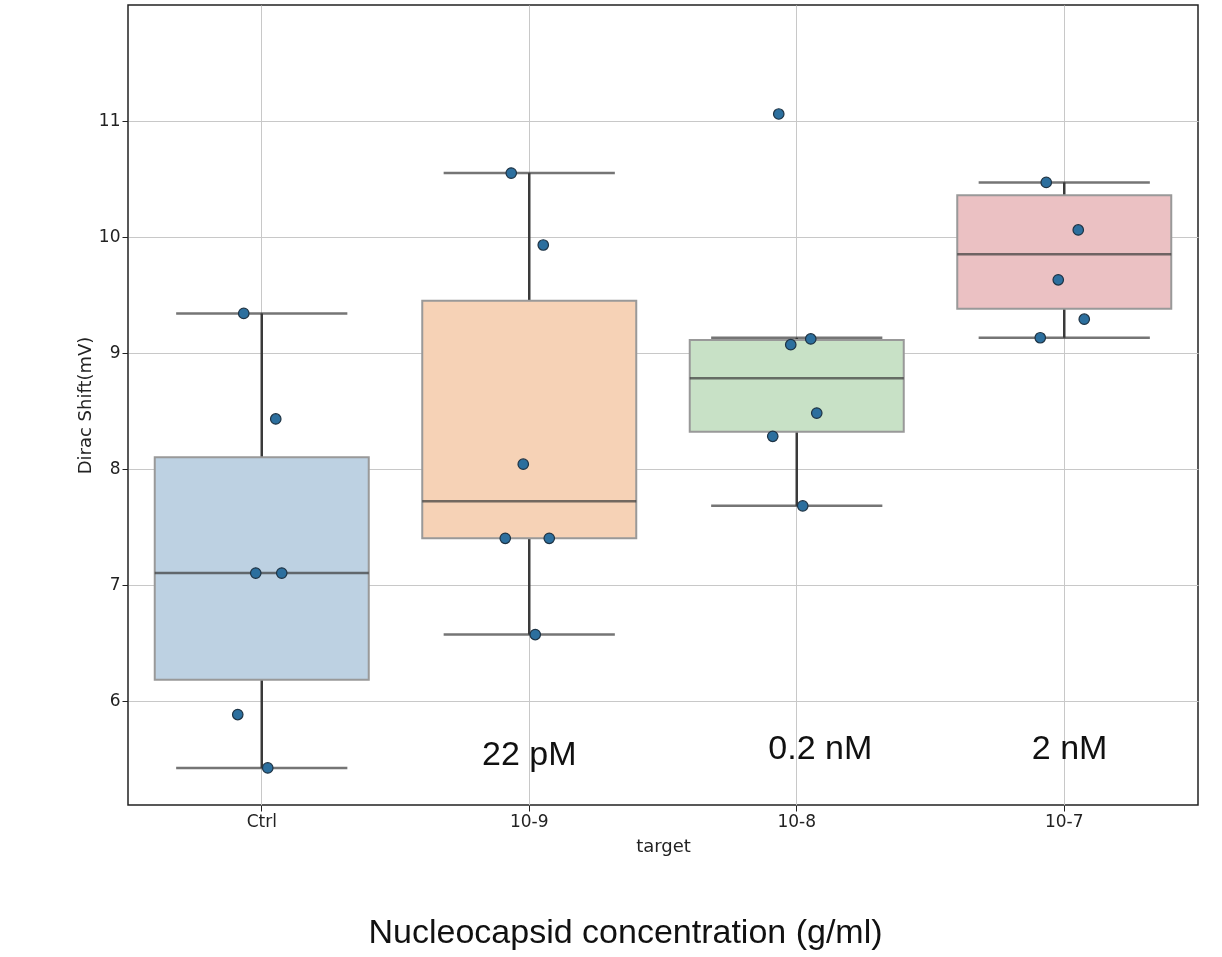 The height and width of the screenshot is (957, 1222). What do you see at coordinates (115, 468) in the screenshot?
I see `y-tick-label: 8` at bounding box center [115, 468].